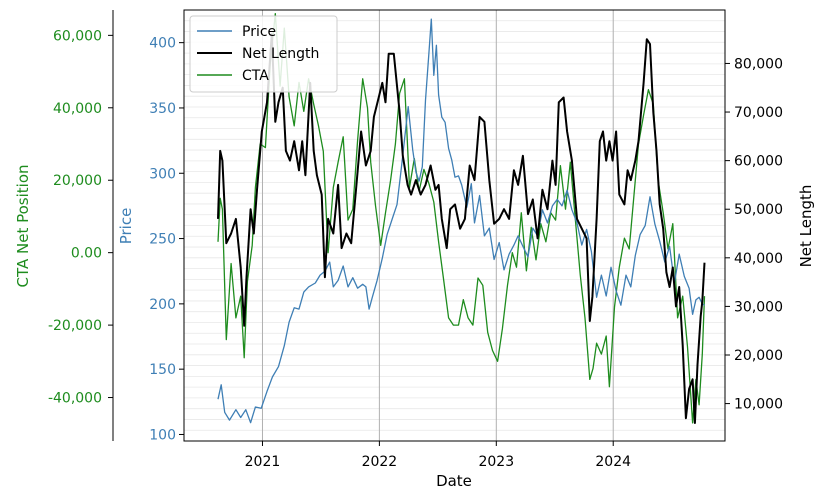 Image resolution: width=815 pixels, height=495 pixels. I want to click on price-tick-label: 300, so click(162, 174).